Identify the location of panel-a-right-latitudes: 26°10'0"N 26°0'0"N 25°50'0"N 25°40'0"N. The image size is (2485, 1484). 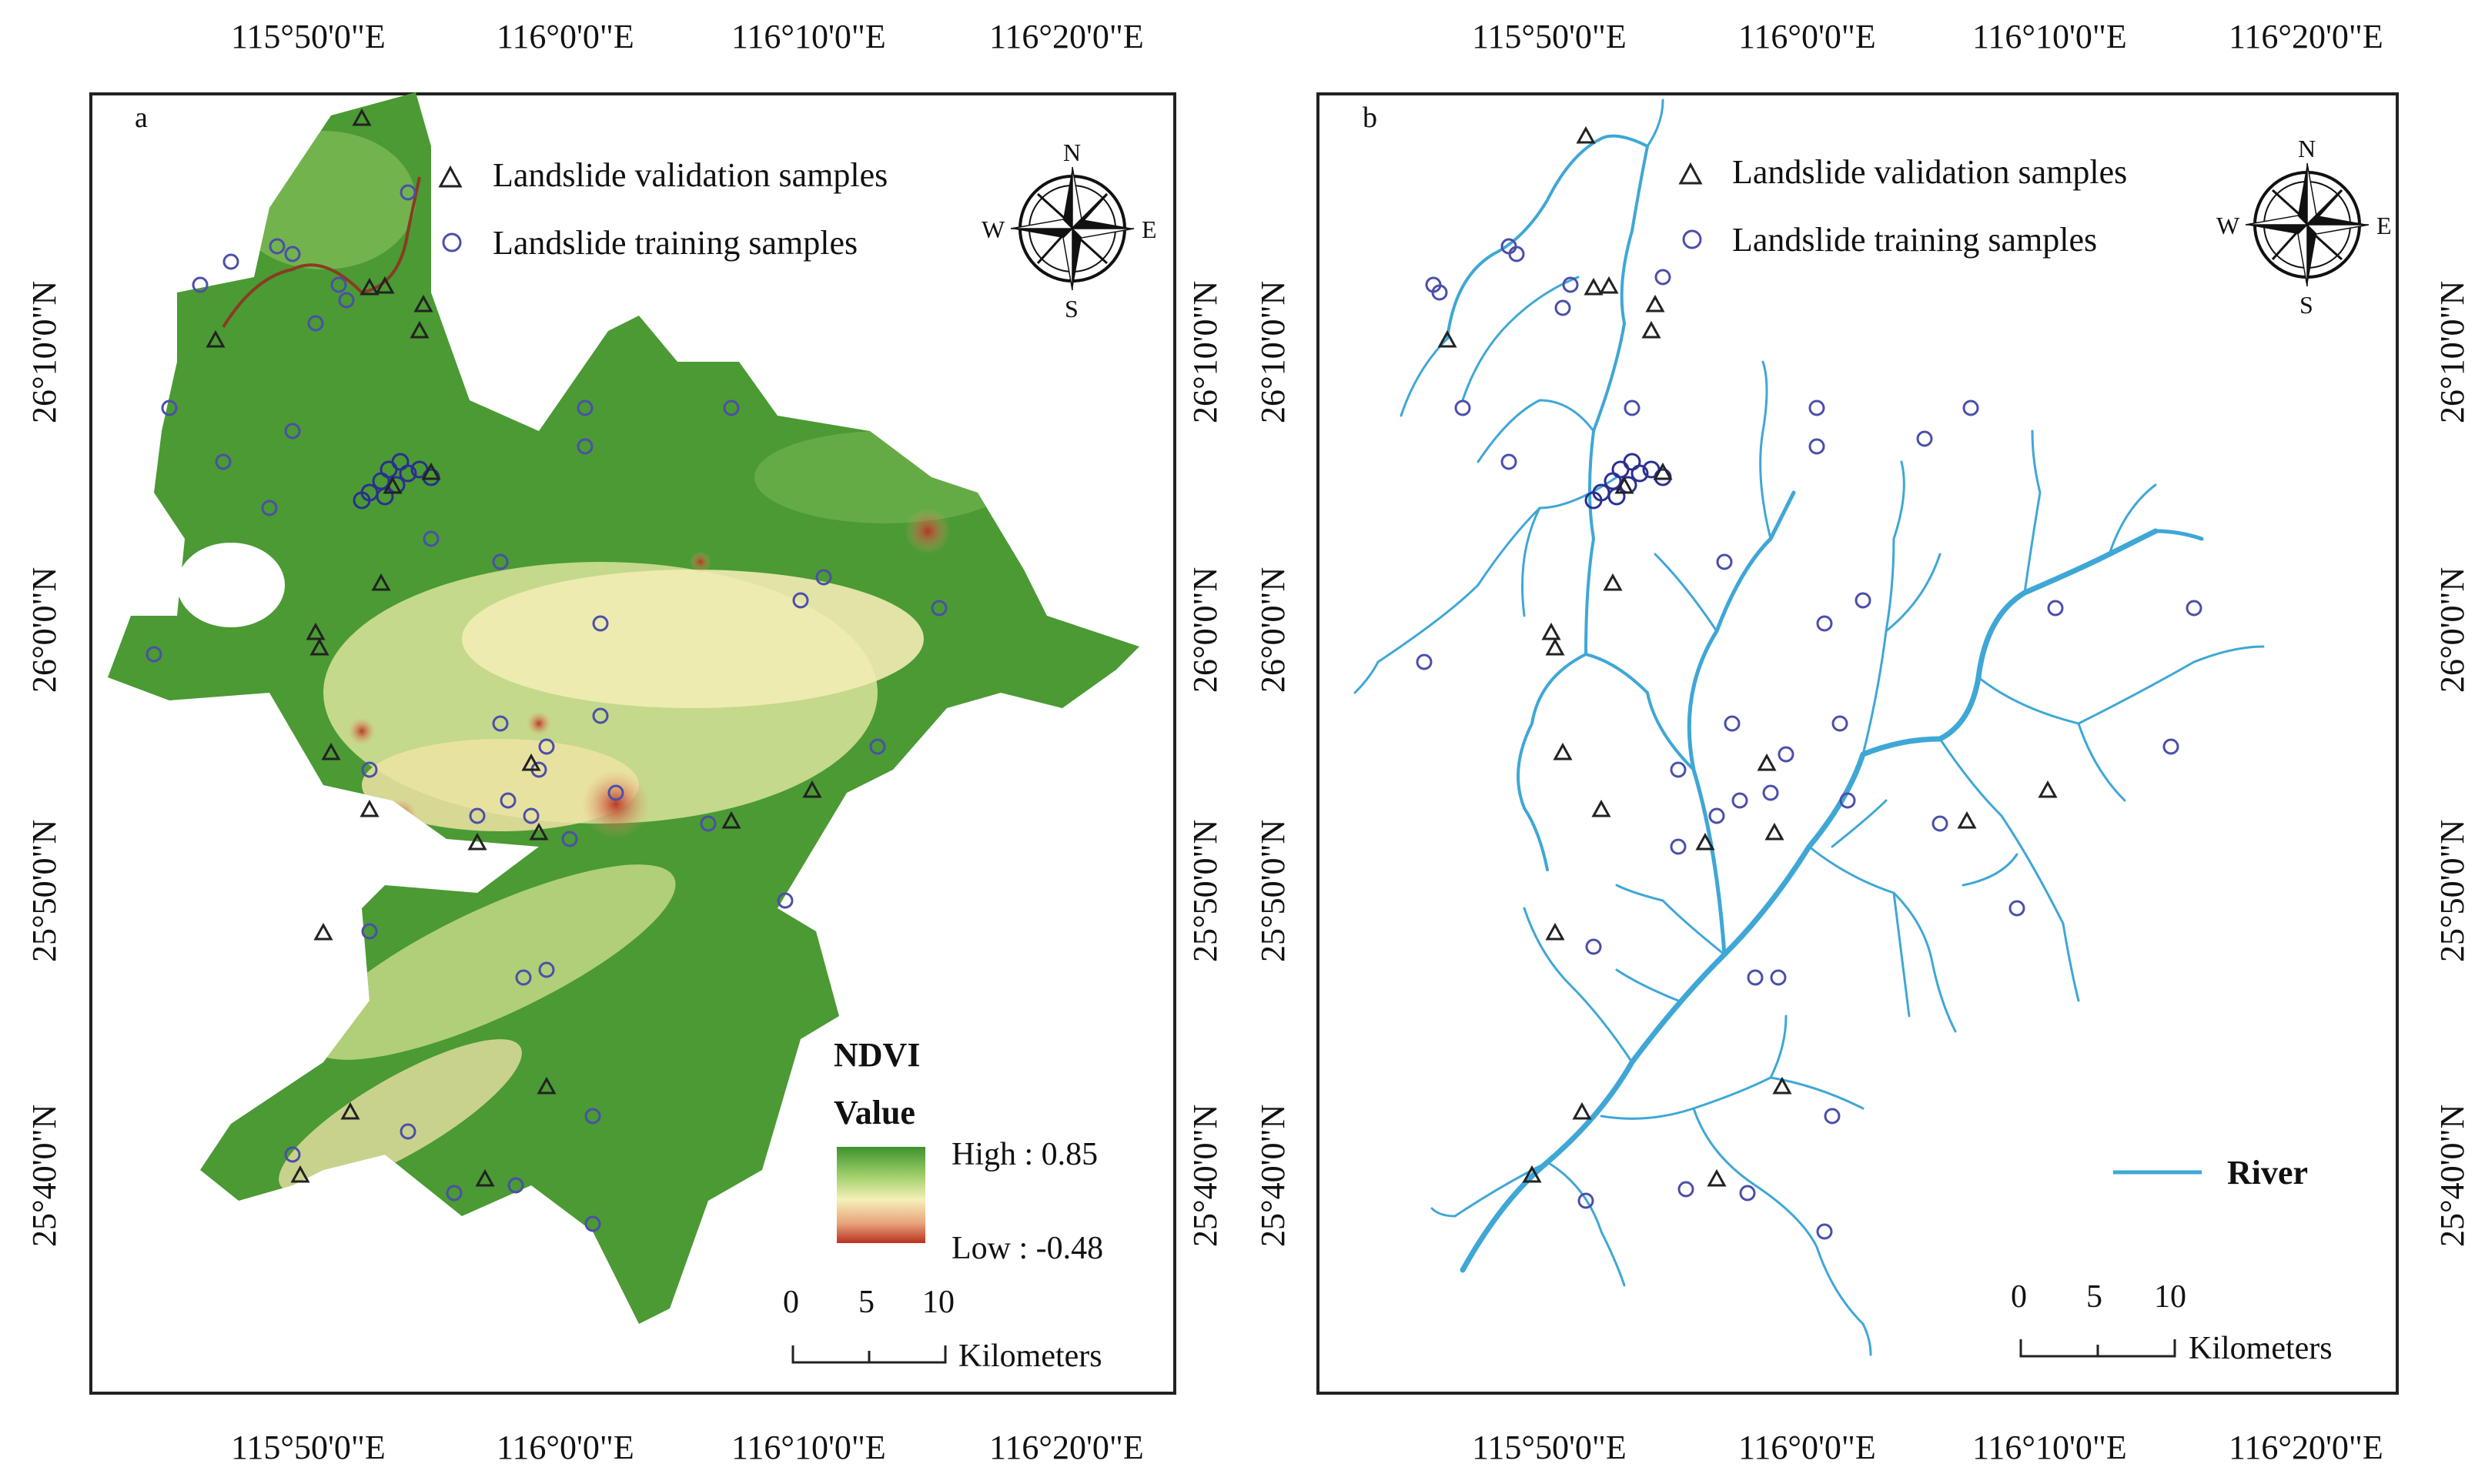
(1205, 764).